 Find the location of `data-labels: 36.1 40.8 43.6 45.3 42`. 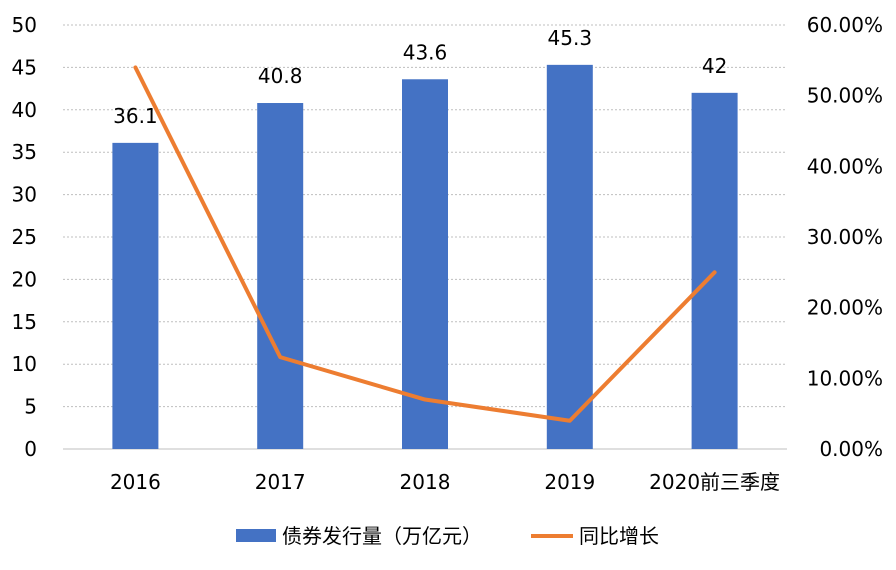

data-labels: 36.1 40.8 43.6 45.3 42 is located at coordinates (420, 77).